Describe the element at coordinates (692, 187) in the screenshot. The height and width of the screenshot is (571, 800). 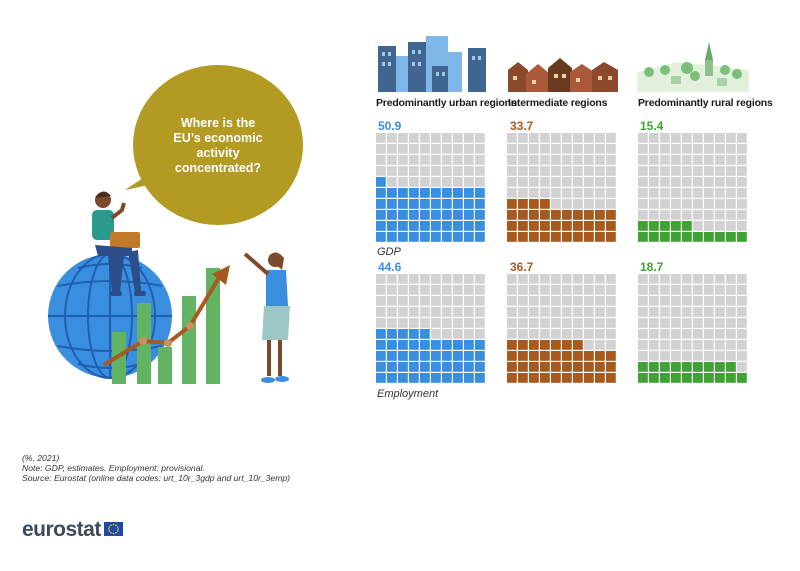
I see `waffle-gdp-rural` at that location.